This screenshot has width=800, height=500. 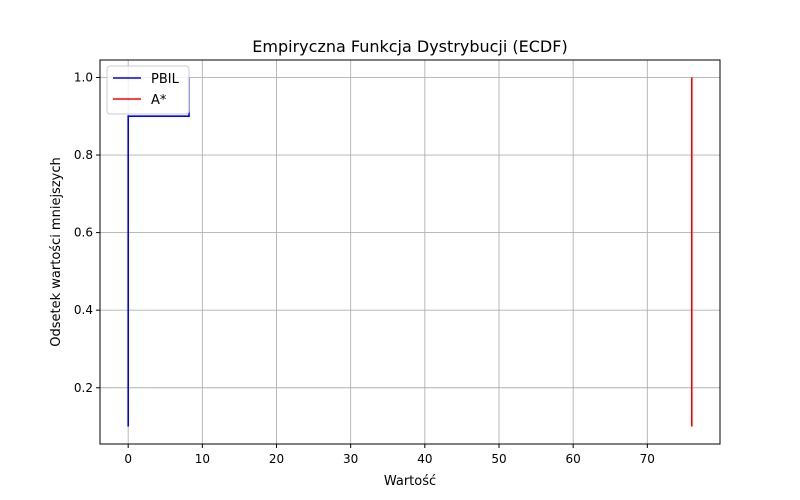 What do you see at coordinates (128, 459) in the screenshot?
I see `x-tick-label: 0` at bounding box center [128, 459].